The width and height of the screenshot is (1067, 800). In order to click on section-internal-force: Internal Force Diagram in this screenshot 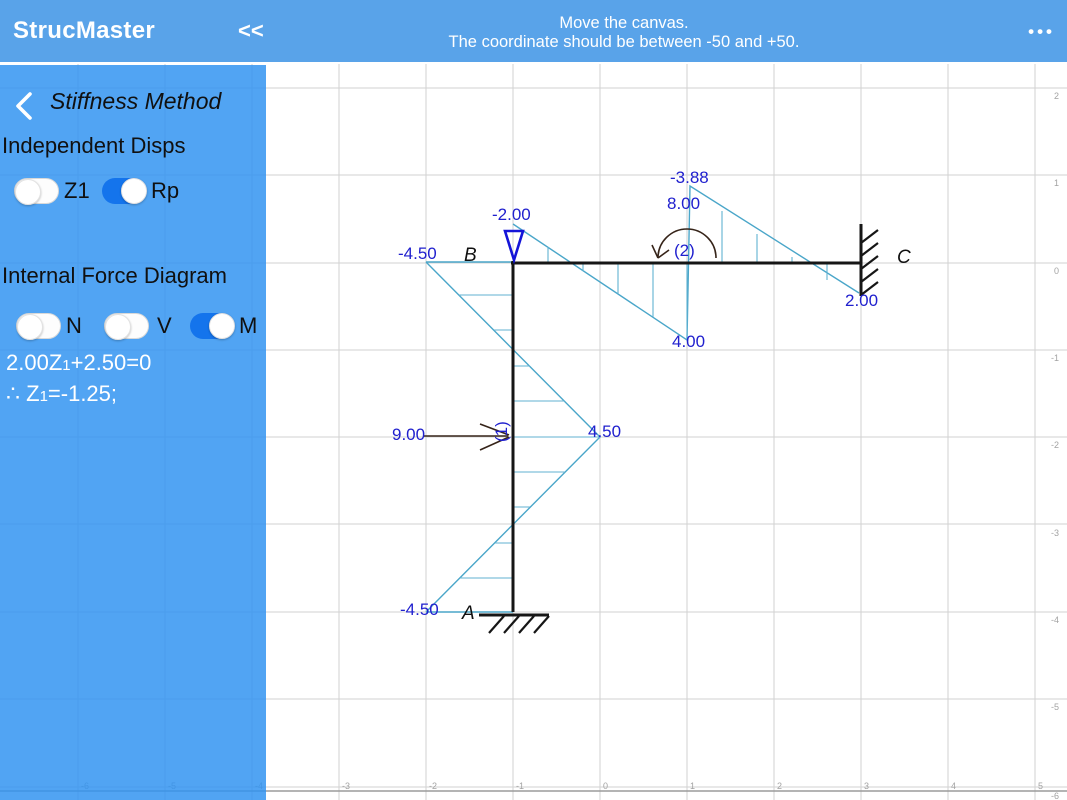, I will do `click(114, 275)`.